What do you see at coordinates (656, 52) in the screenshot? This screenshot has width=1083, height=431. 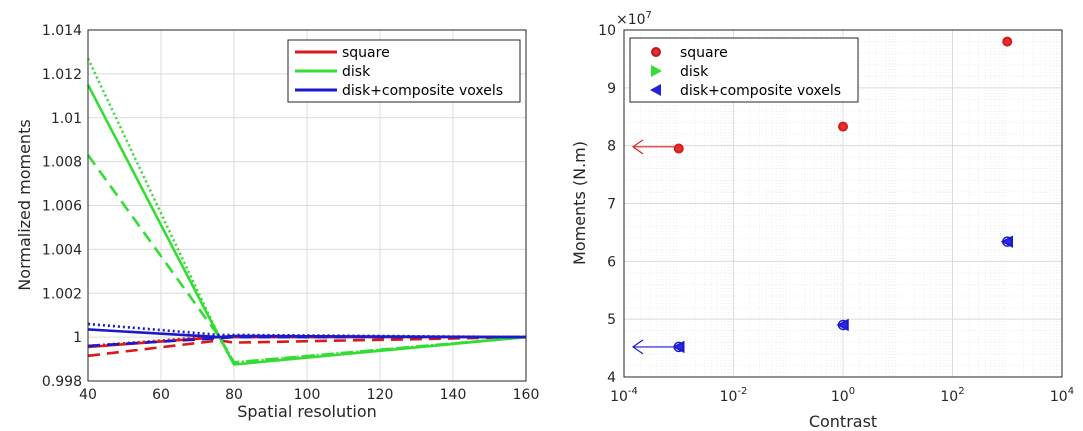 I see `legend-square-marker` at bounding box center [656, 52].